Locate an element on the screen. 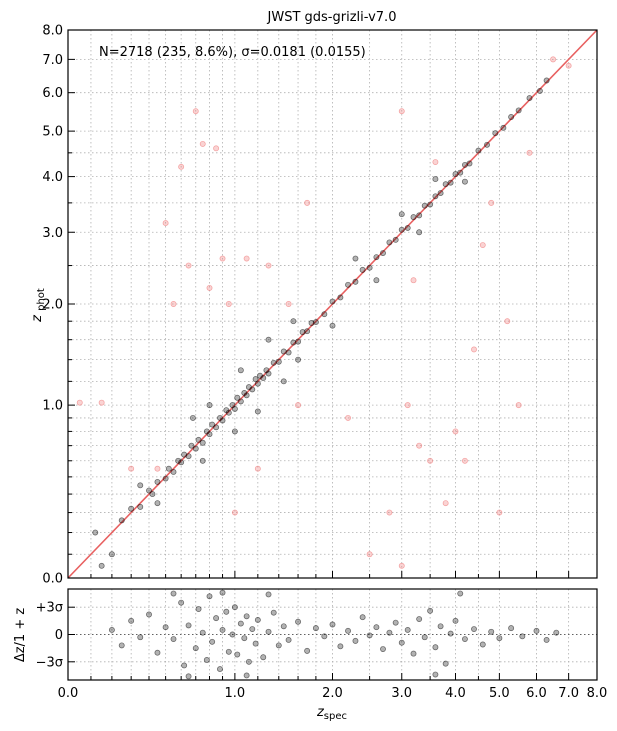 The width and height of the screenshot is (617, 731). residual-y-axis-label: Δz/1 + z is located at coordinates (20, 635).